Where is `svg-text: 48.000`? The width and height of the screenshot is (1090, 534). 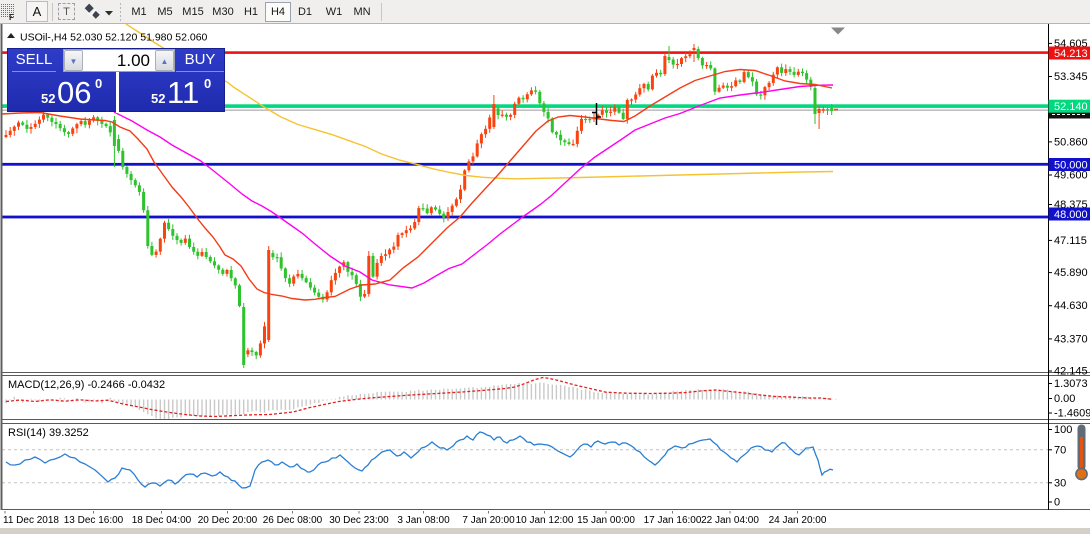 svg-text: 48.000 is located at coordinates (1071, 215).